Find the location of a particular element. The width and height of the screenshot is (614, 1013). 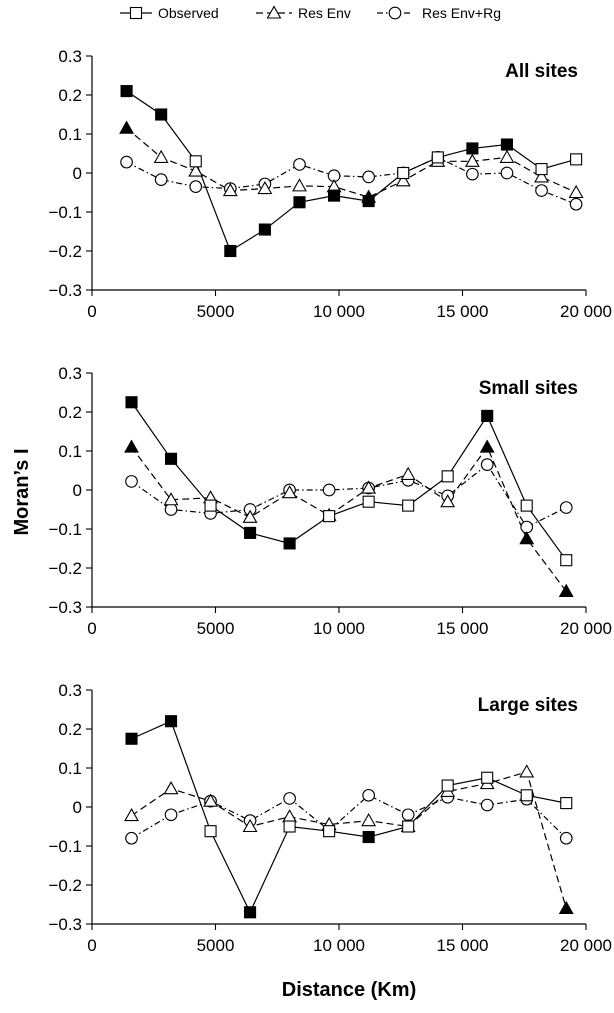

panel-title: Small sites is located at coordinates (528, 388).